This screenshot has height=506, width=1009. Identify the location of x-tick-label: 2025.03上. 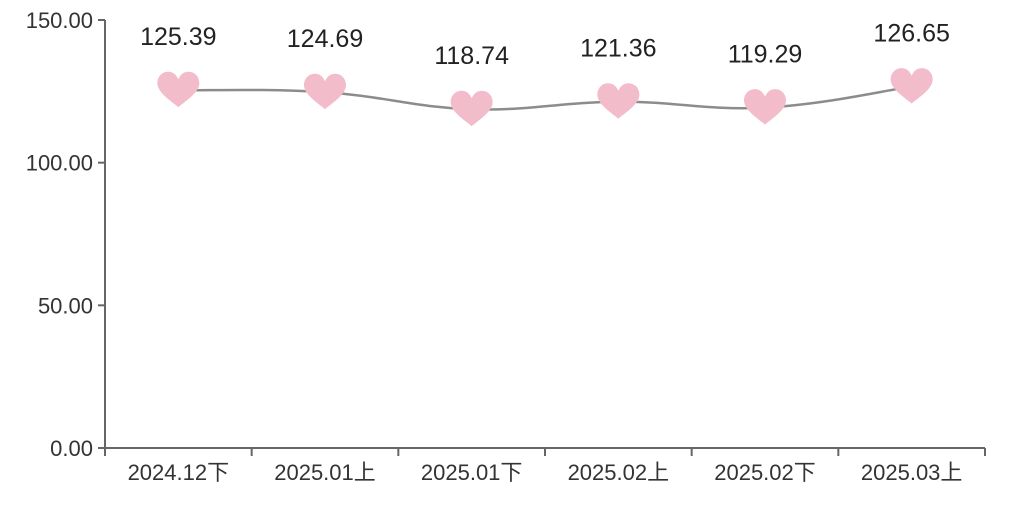
(912, 472).